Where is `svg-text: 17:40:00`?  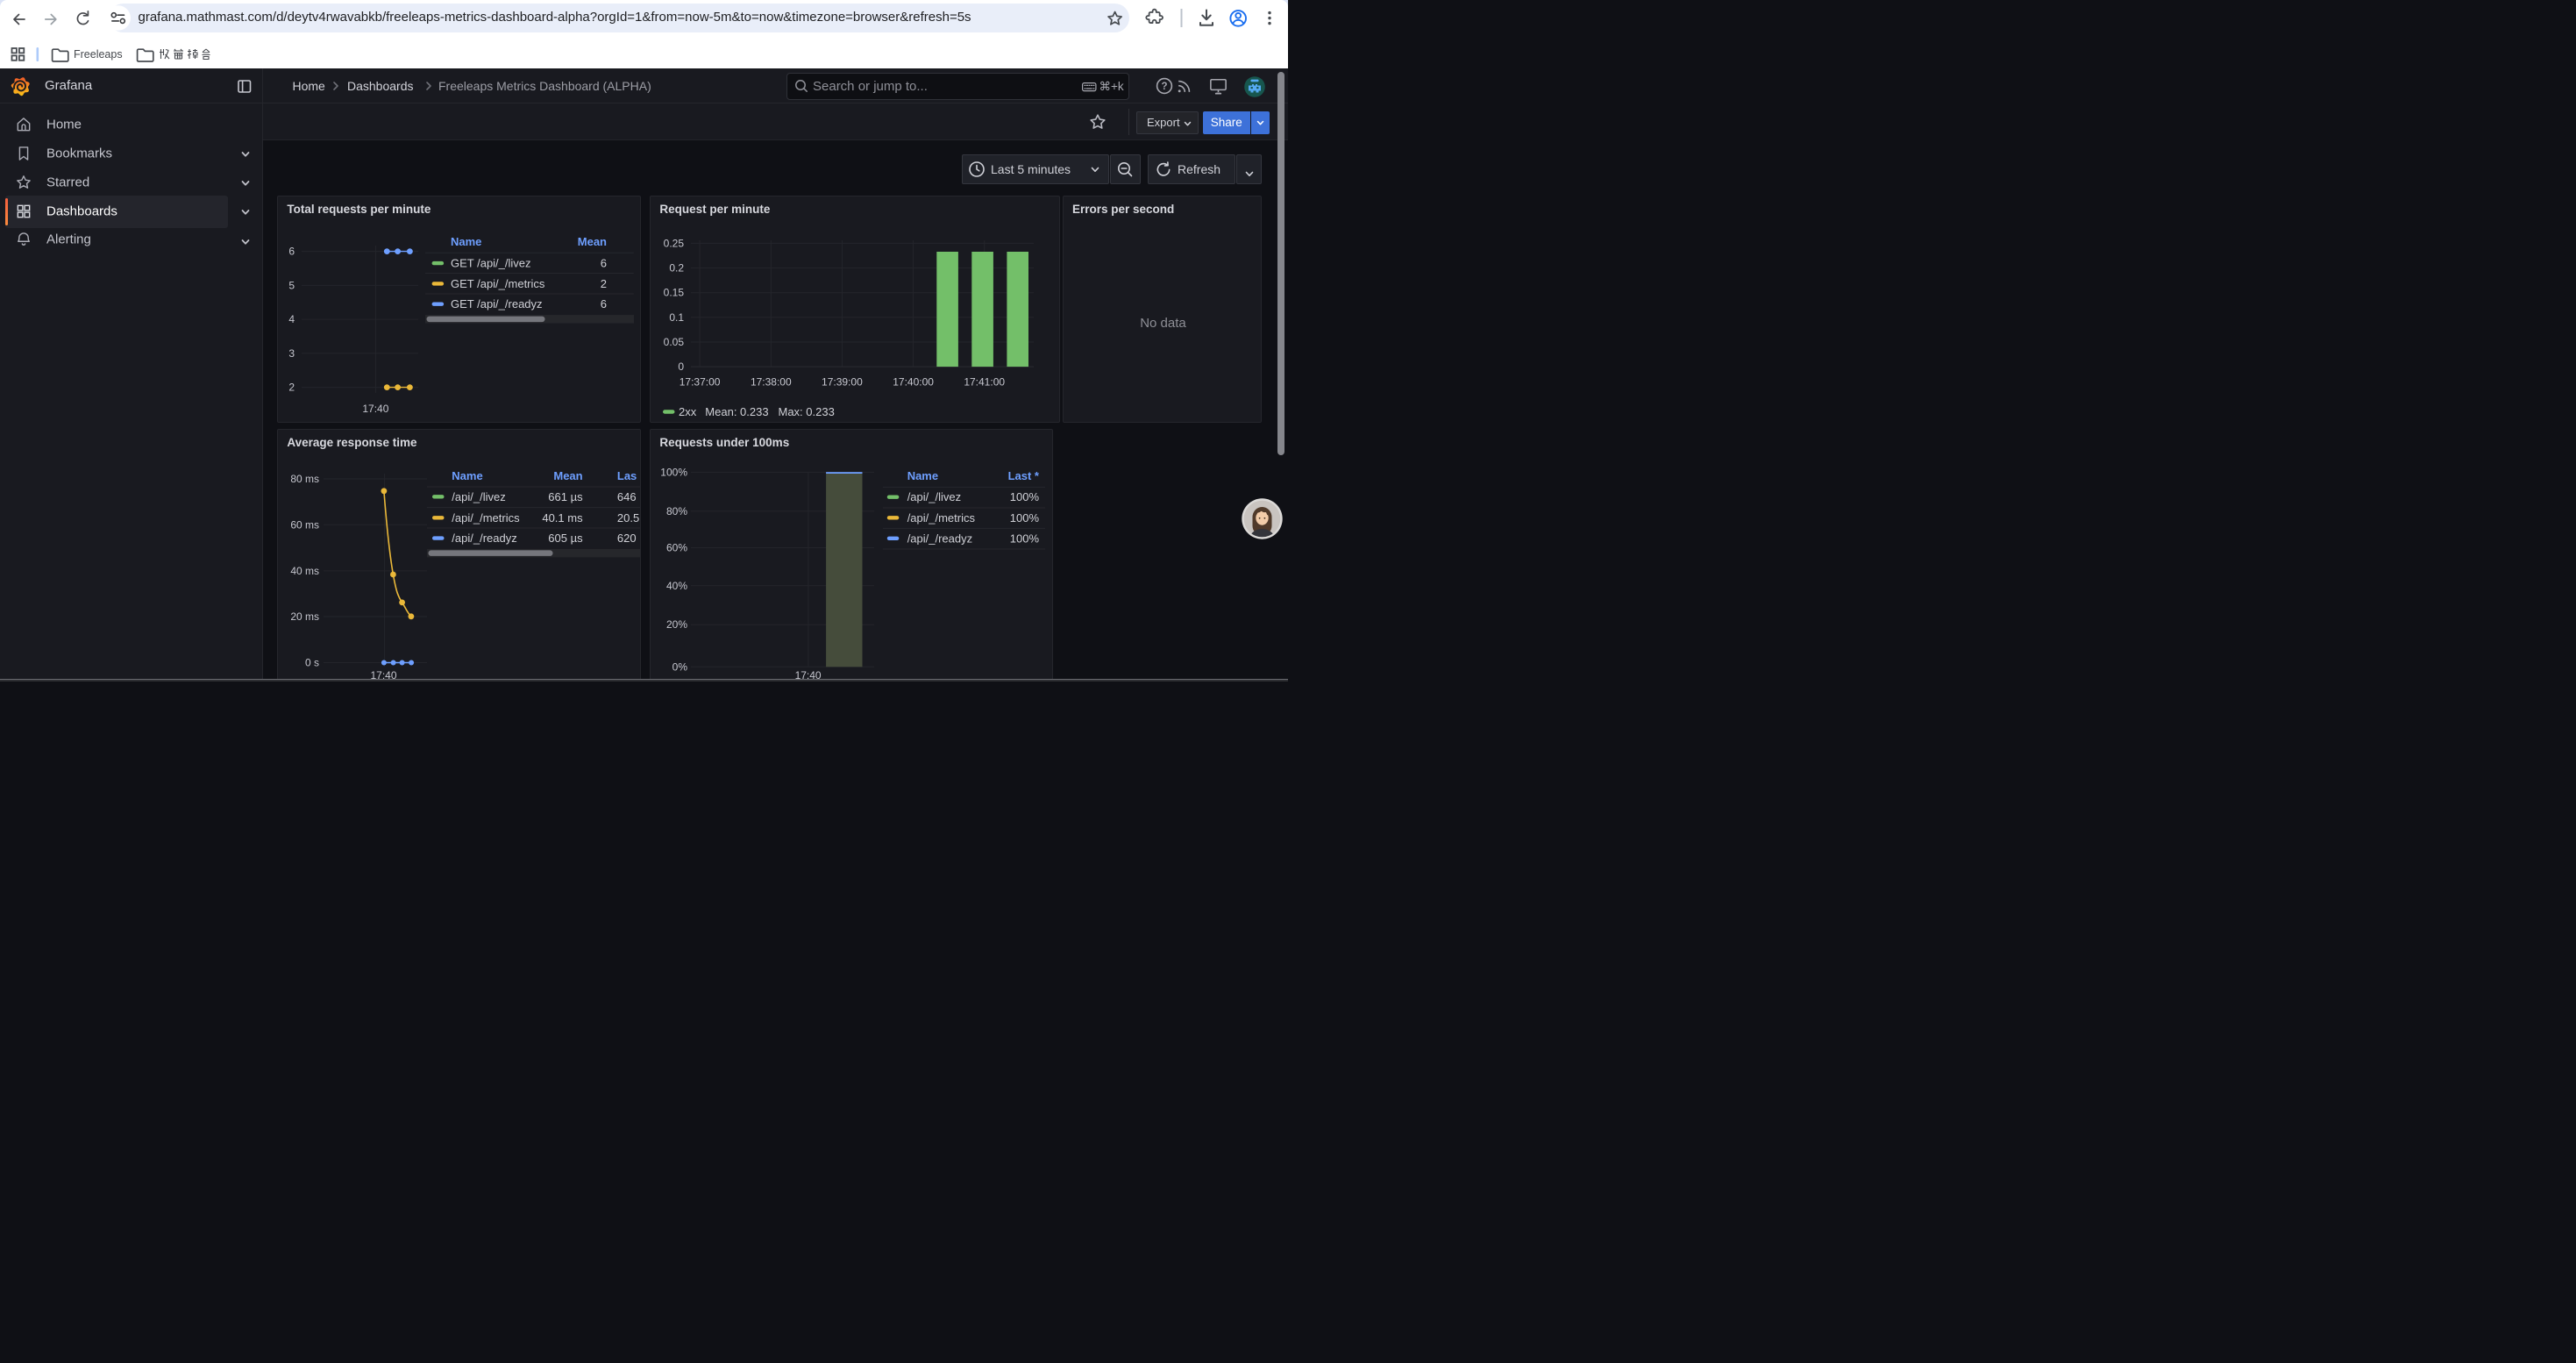 svg-text: 17:40:00 is located at coordinates (914, 382).